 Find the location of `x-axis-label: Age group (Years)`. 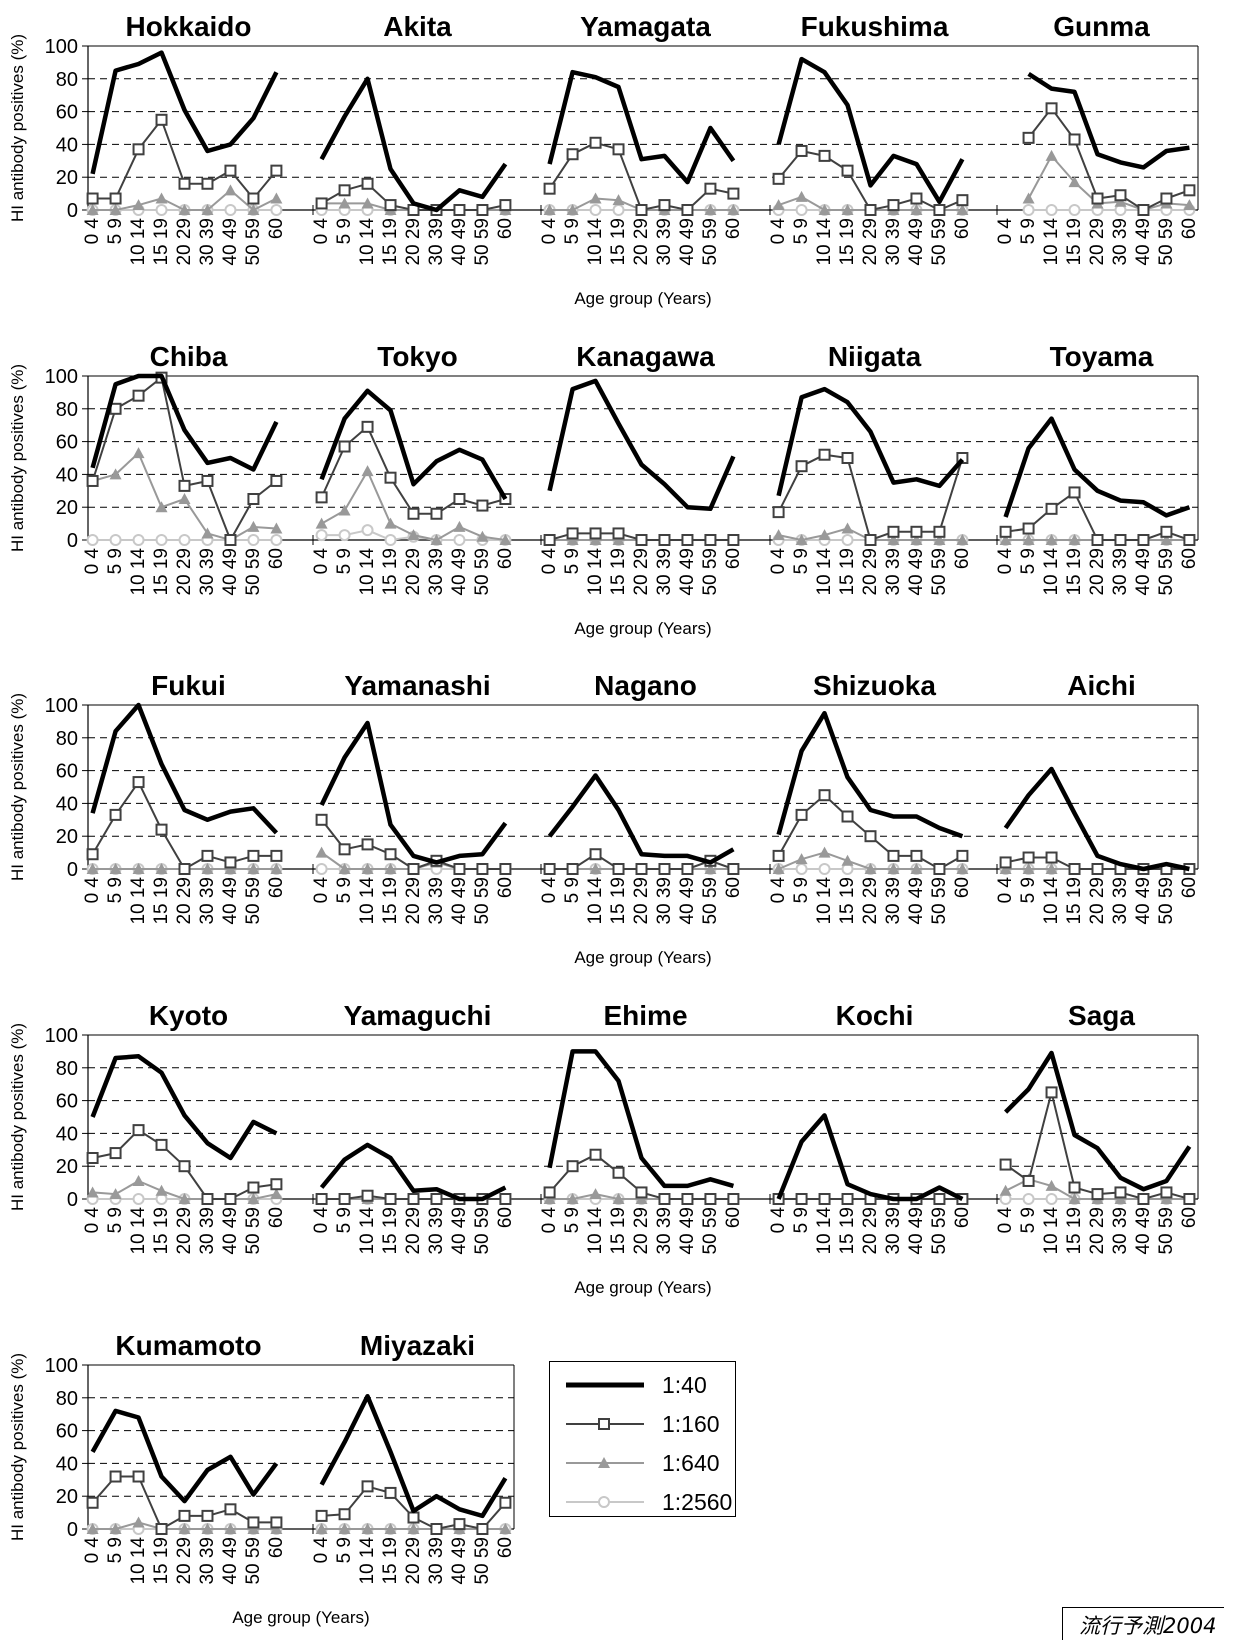

x-axis-label: Age group (Years) is located at coordinates (642, 957).